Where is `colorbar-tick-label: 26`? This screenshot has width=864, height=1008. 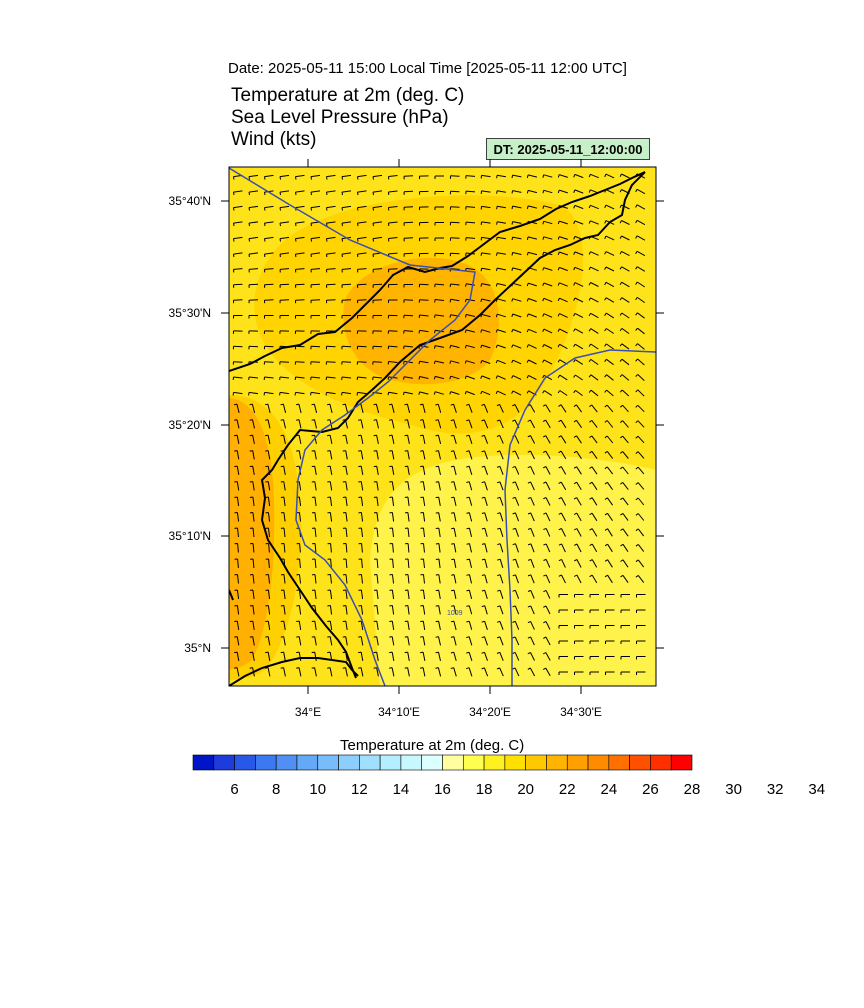
colorbar-tick-label: 26 is located at coordinates (650, 789).